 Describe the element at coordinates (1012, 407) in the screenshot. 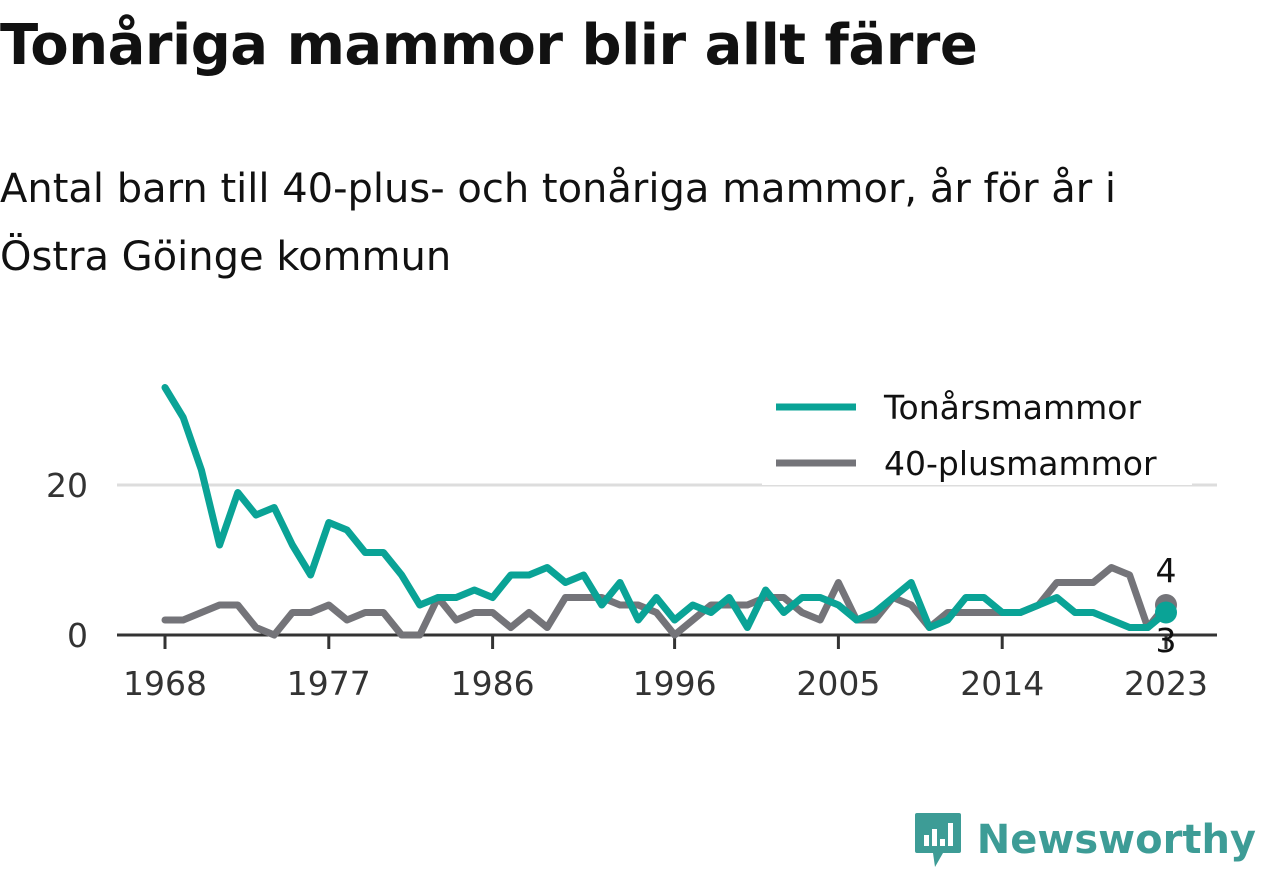

I see `legend-label: Tonårsmammor` at that location.